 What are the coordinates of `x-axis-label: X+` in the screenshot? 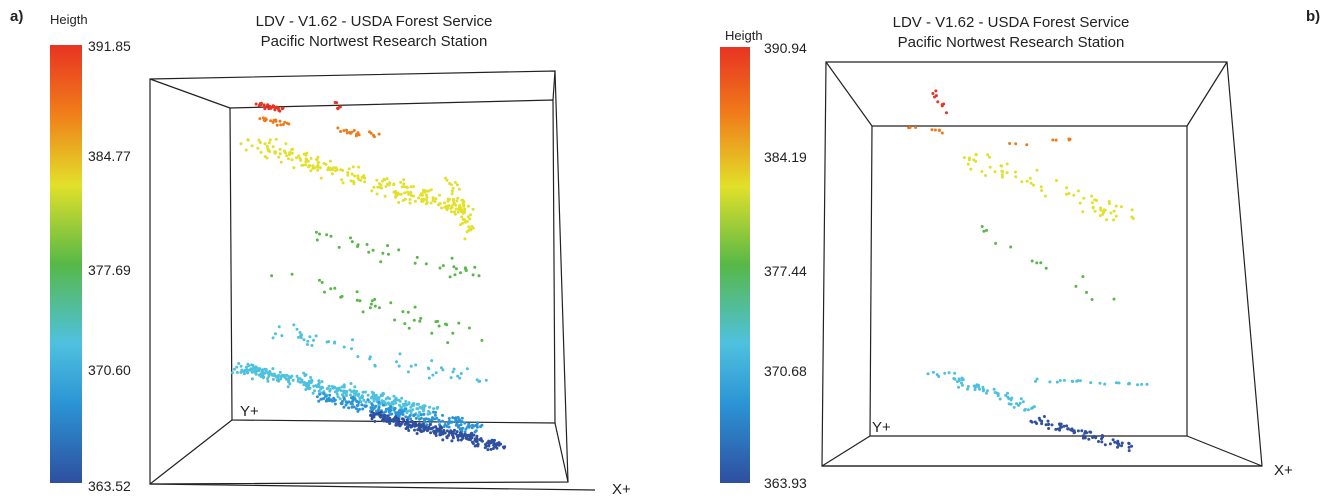 It's located at (1283, 470).